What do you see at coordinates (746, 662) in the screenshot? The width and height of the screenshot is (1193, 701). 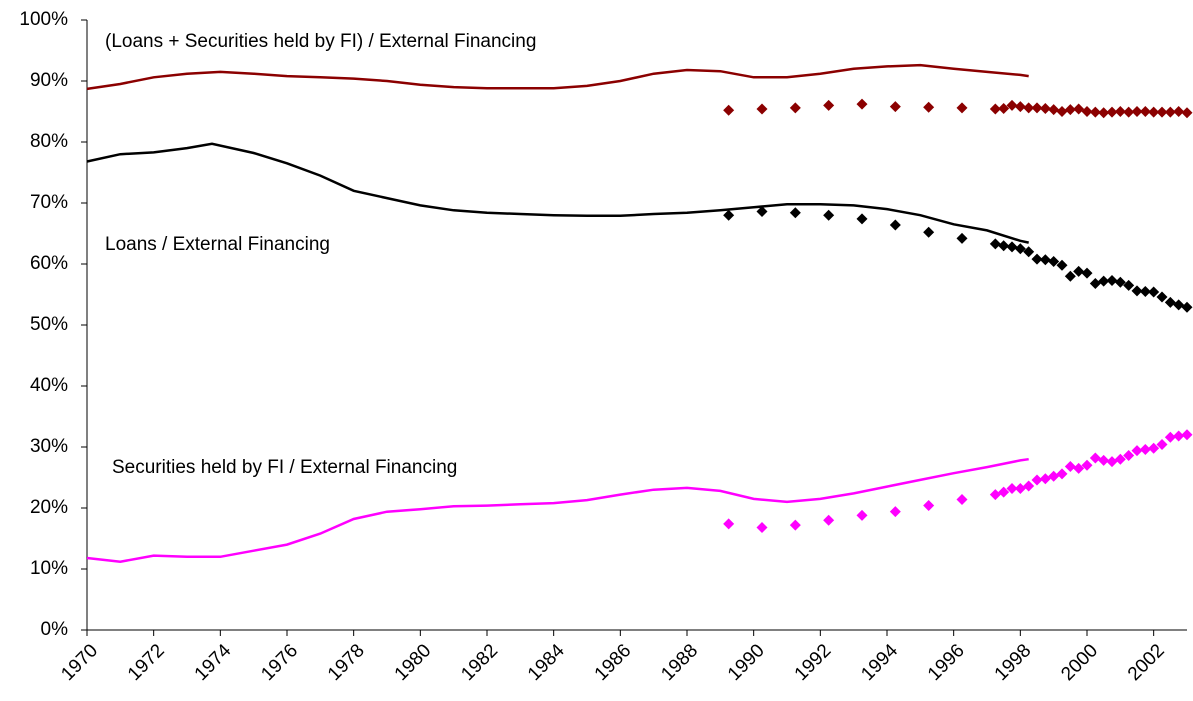 I see `x-tick-label: 1990` at bounding box center [746, 662].